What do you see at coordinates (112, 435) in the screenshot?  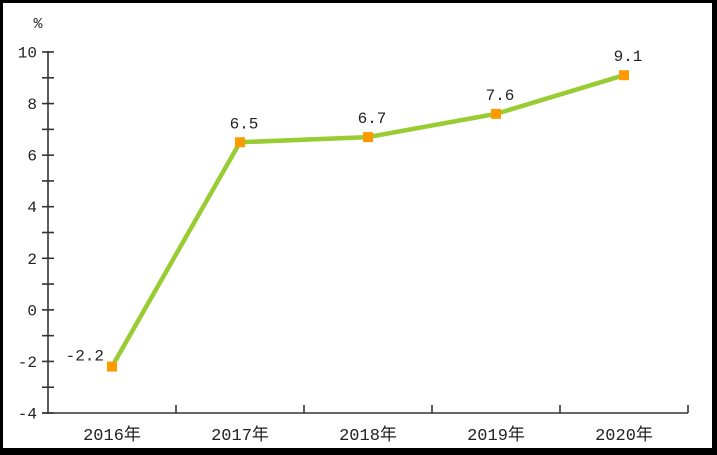 I see `x-axis-category-label: 2016年` at bounding box center [112, 435].